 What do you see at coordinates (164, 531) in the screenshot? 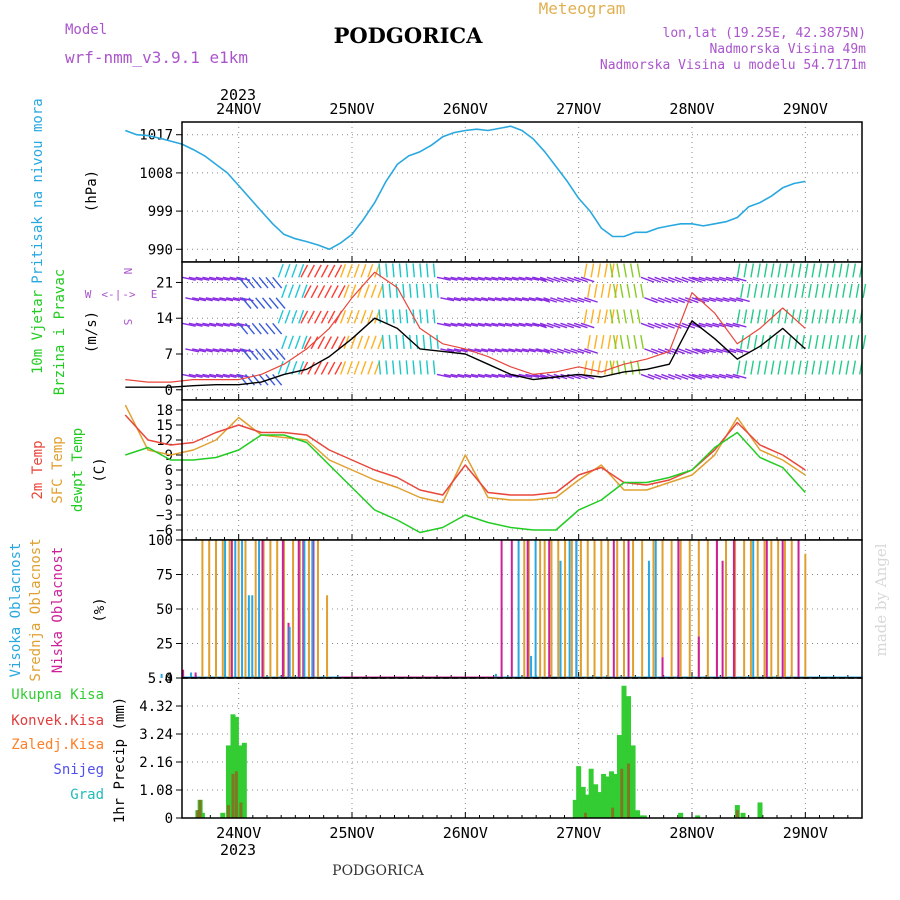
I see `y-tick-label: −6` at bounding box center [164, 531].